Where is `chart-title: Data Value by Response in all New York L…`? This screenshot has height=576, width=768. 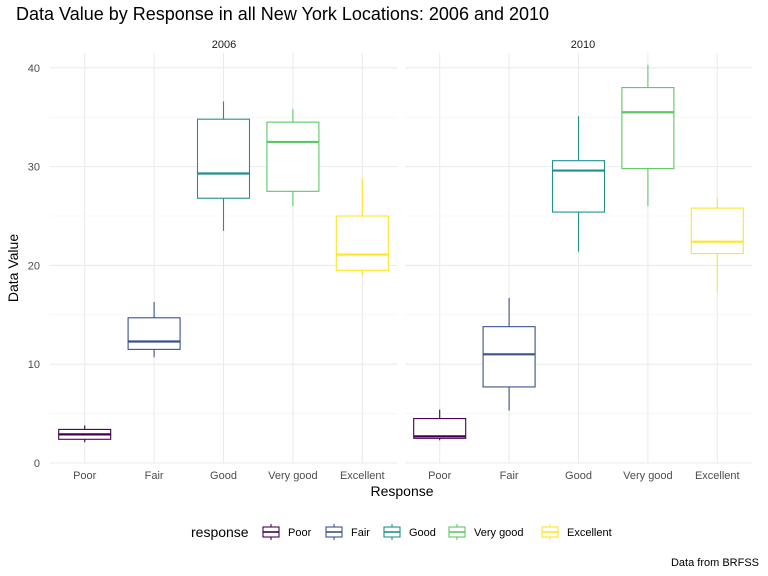
chart-title: Data Value by Response in all New York L… is located at coordinates (282, 14).